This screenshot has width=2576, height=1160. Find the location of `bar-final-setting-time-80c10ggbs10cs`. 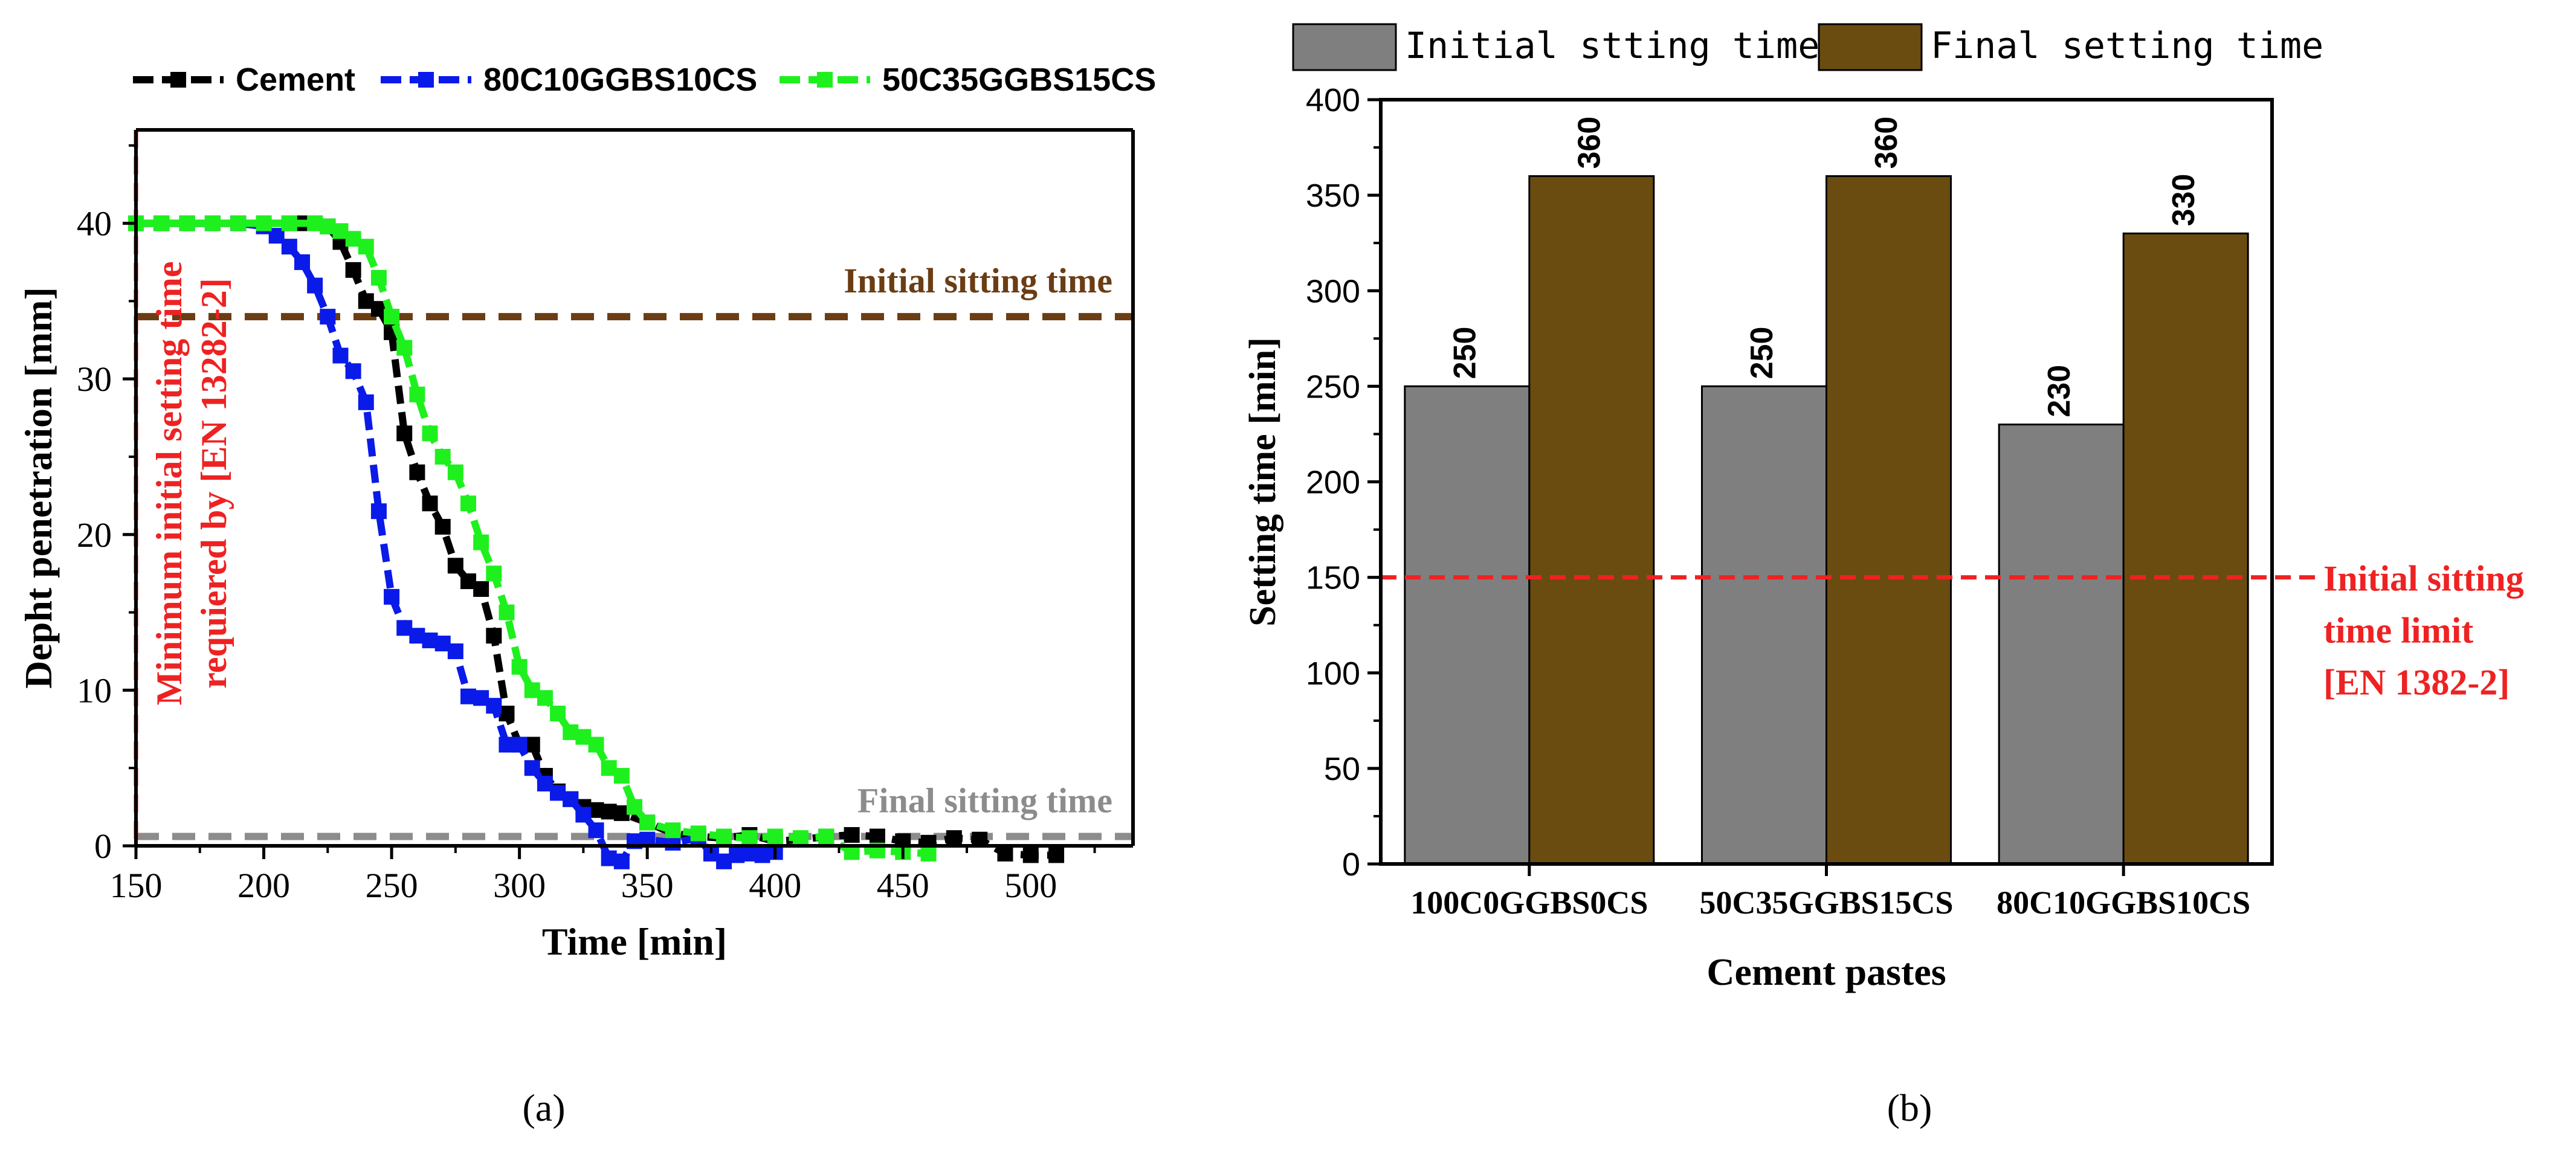

bar-final-setting-time-80c10ggbs10cs is located at coordinates (2185, 548).